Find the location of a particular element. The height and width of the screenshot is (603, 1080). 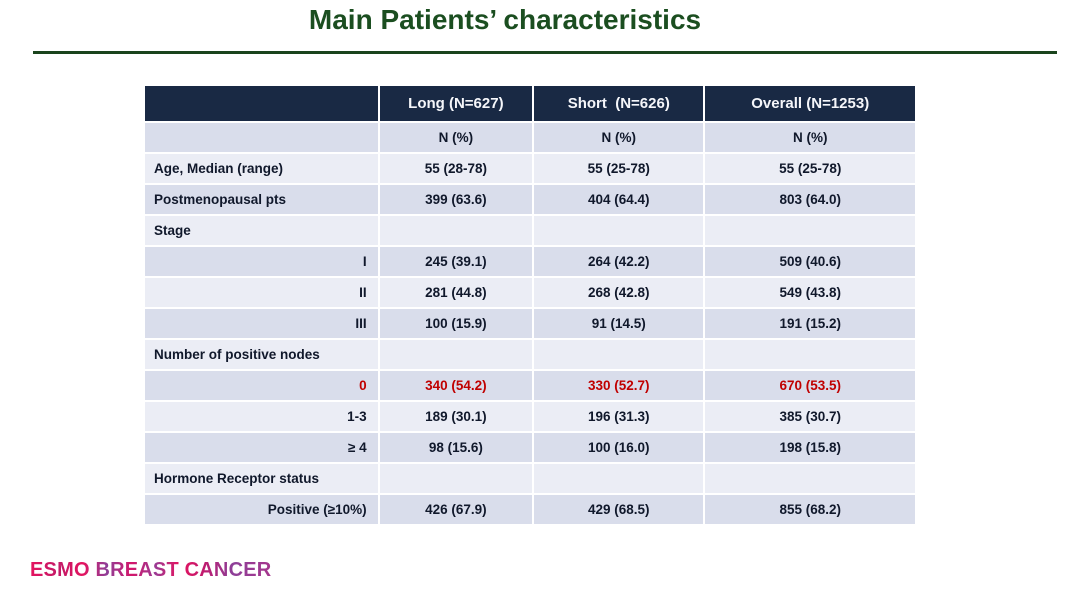

cell-value: 330 (52.7) is located at coordinates (619, 385).